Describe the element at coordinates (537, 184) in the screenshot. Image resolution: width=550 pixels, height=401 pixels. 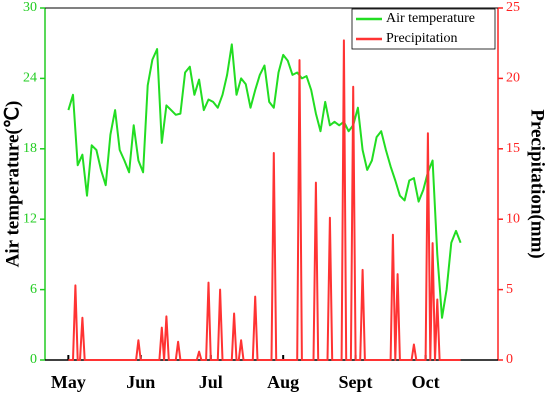
I see `y2-axis-title: Precipitation(mm)` at that location.